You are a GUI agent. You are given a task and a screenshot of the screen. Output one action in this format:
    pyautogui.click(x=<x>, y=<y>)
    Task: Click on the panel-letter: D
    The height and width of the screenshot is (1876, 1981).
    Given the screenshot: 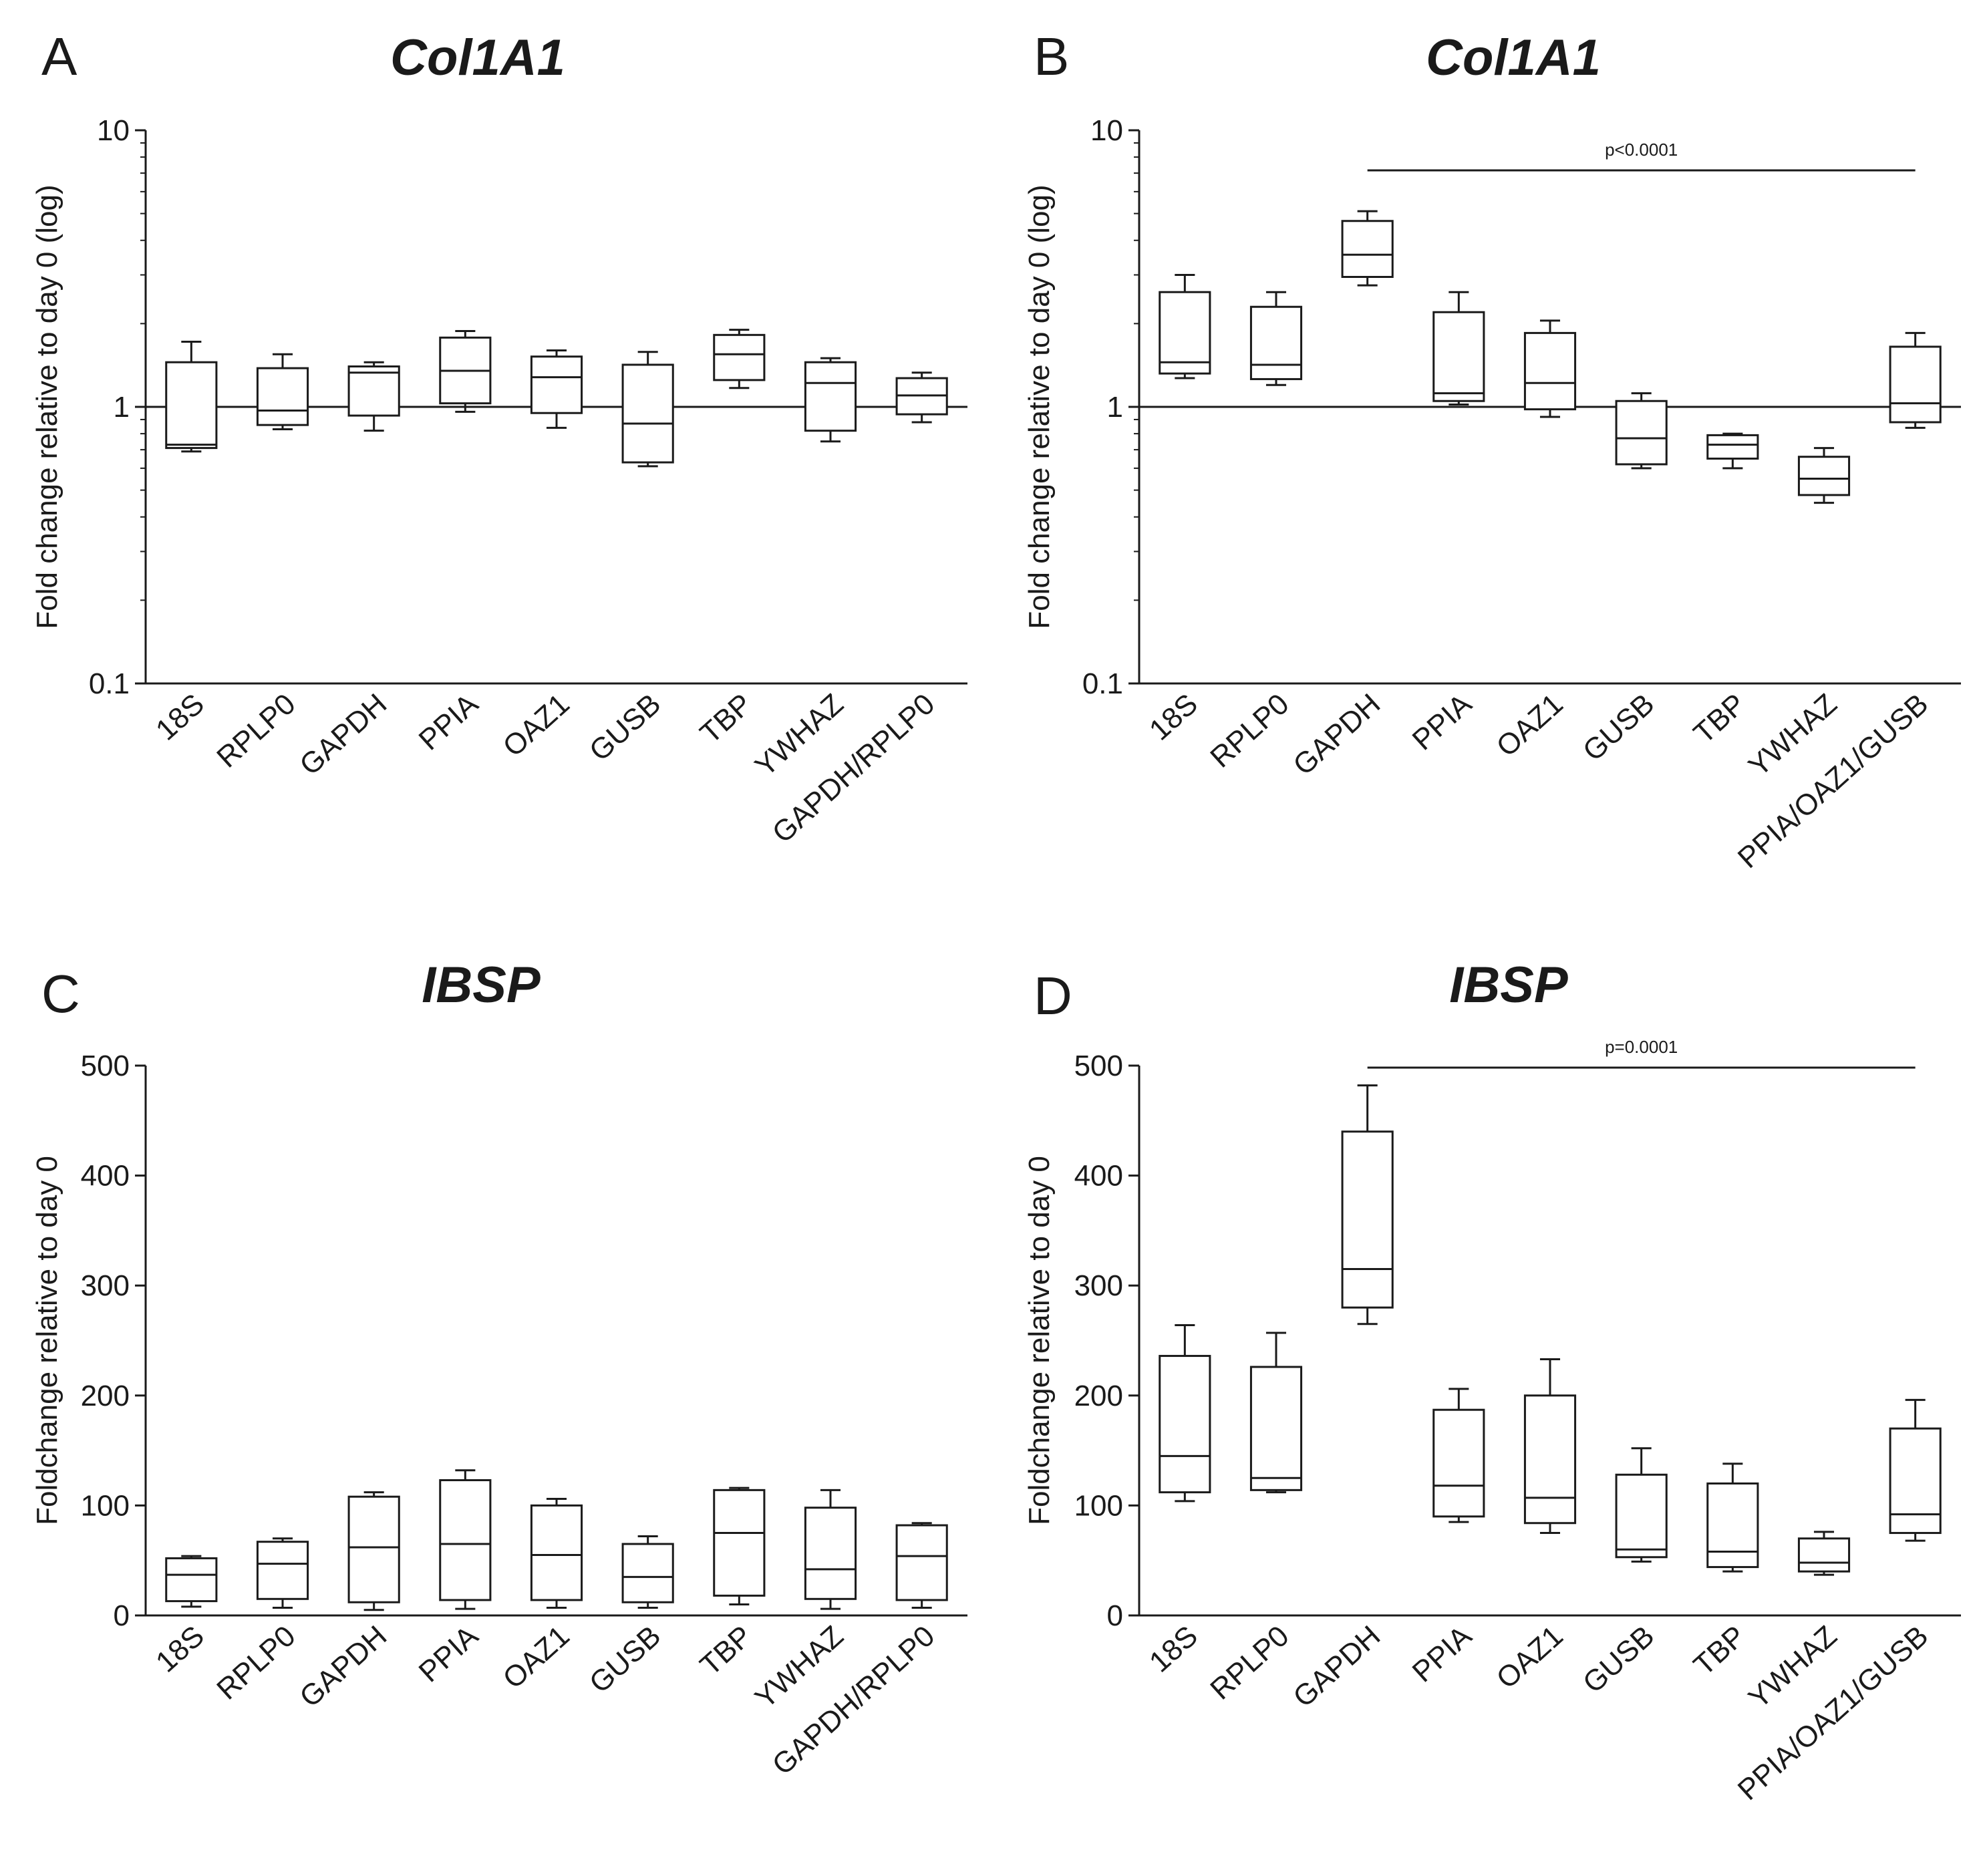 What is the action you would take?
    pyautogui.click(x=1053, y=996)
    